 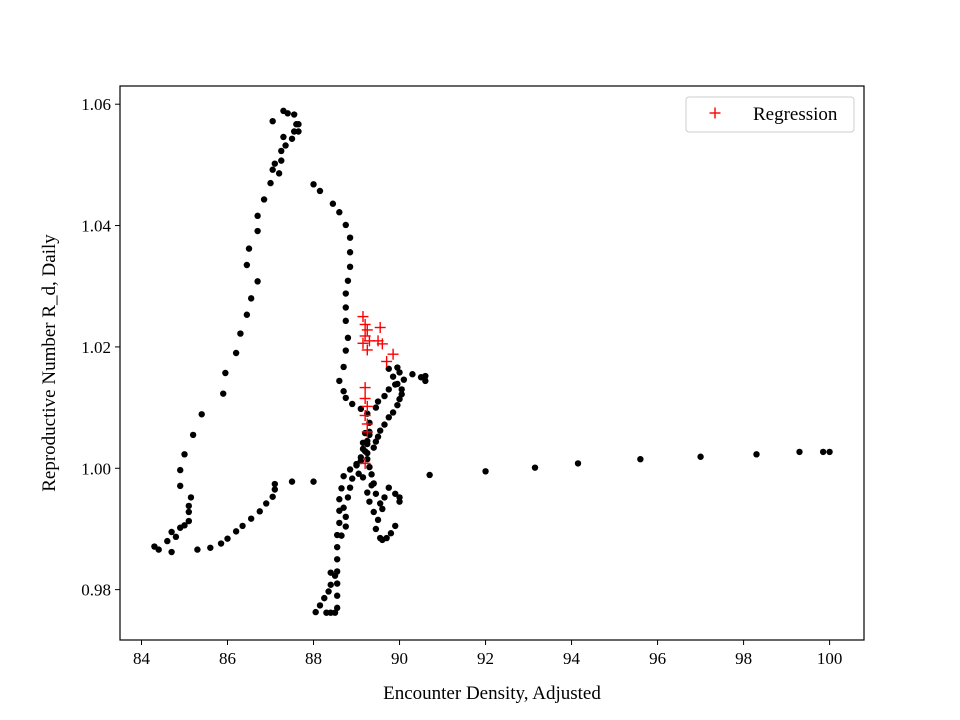 What do you see at coordinates (96, 468) in the screenshot?
I see `y-tick-label: 1.00` at bounding box center [96, 468].